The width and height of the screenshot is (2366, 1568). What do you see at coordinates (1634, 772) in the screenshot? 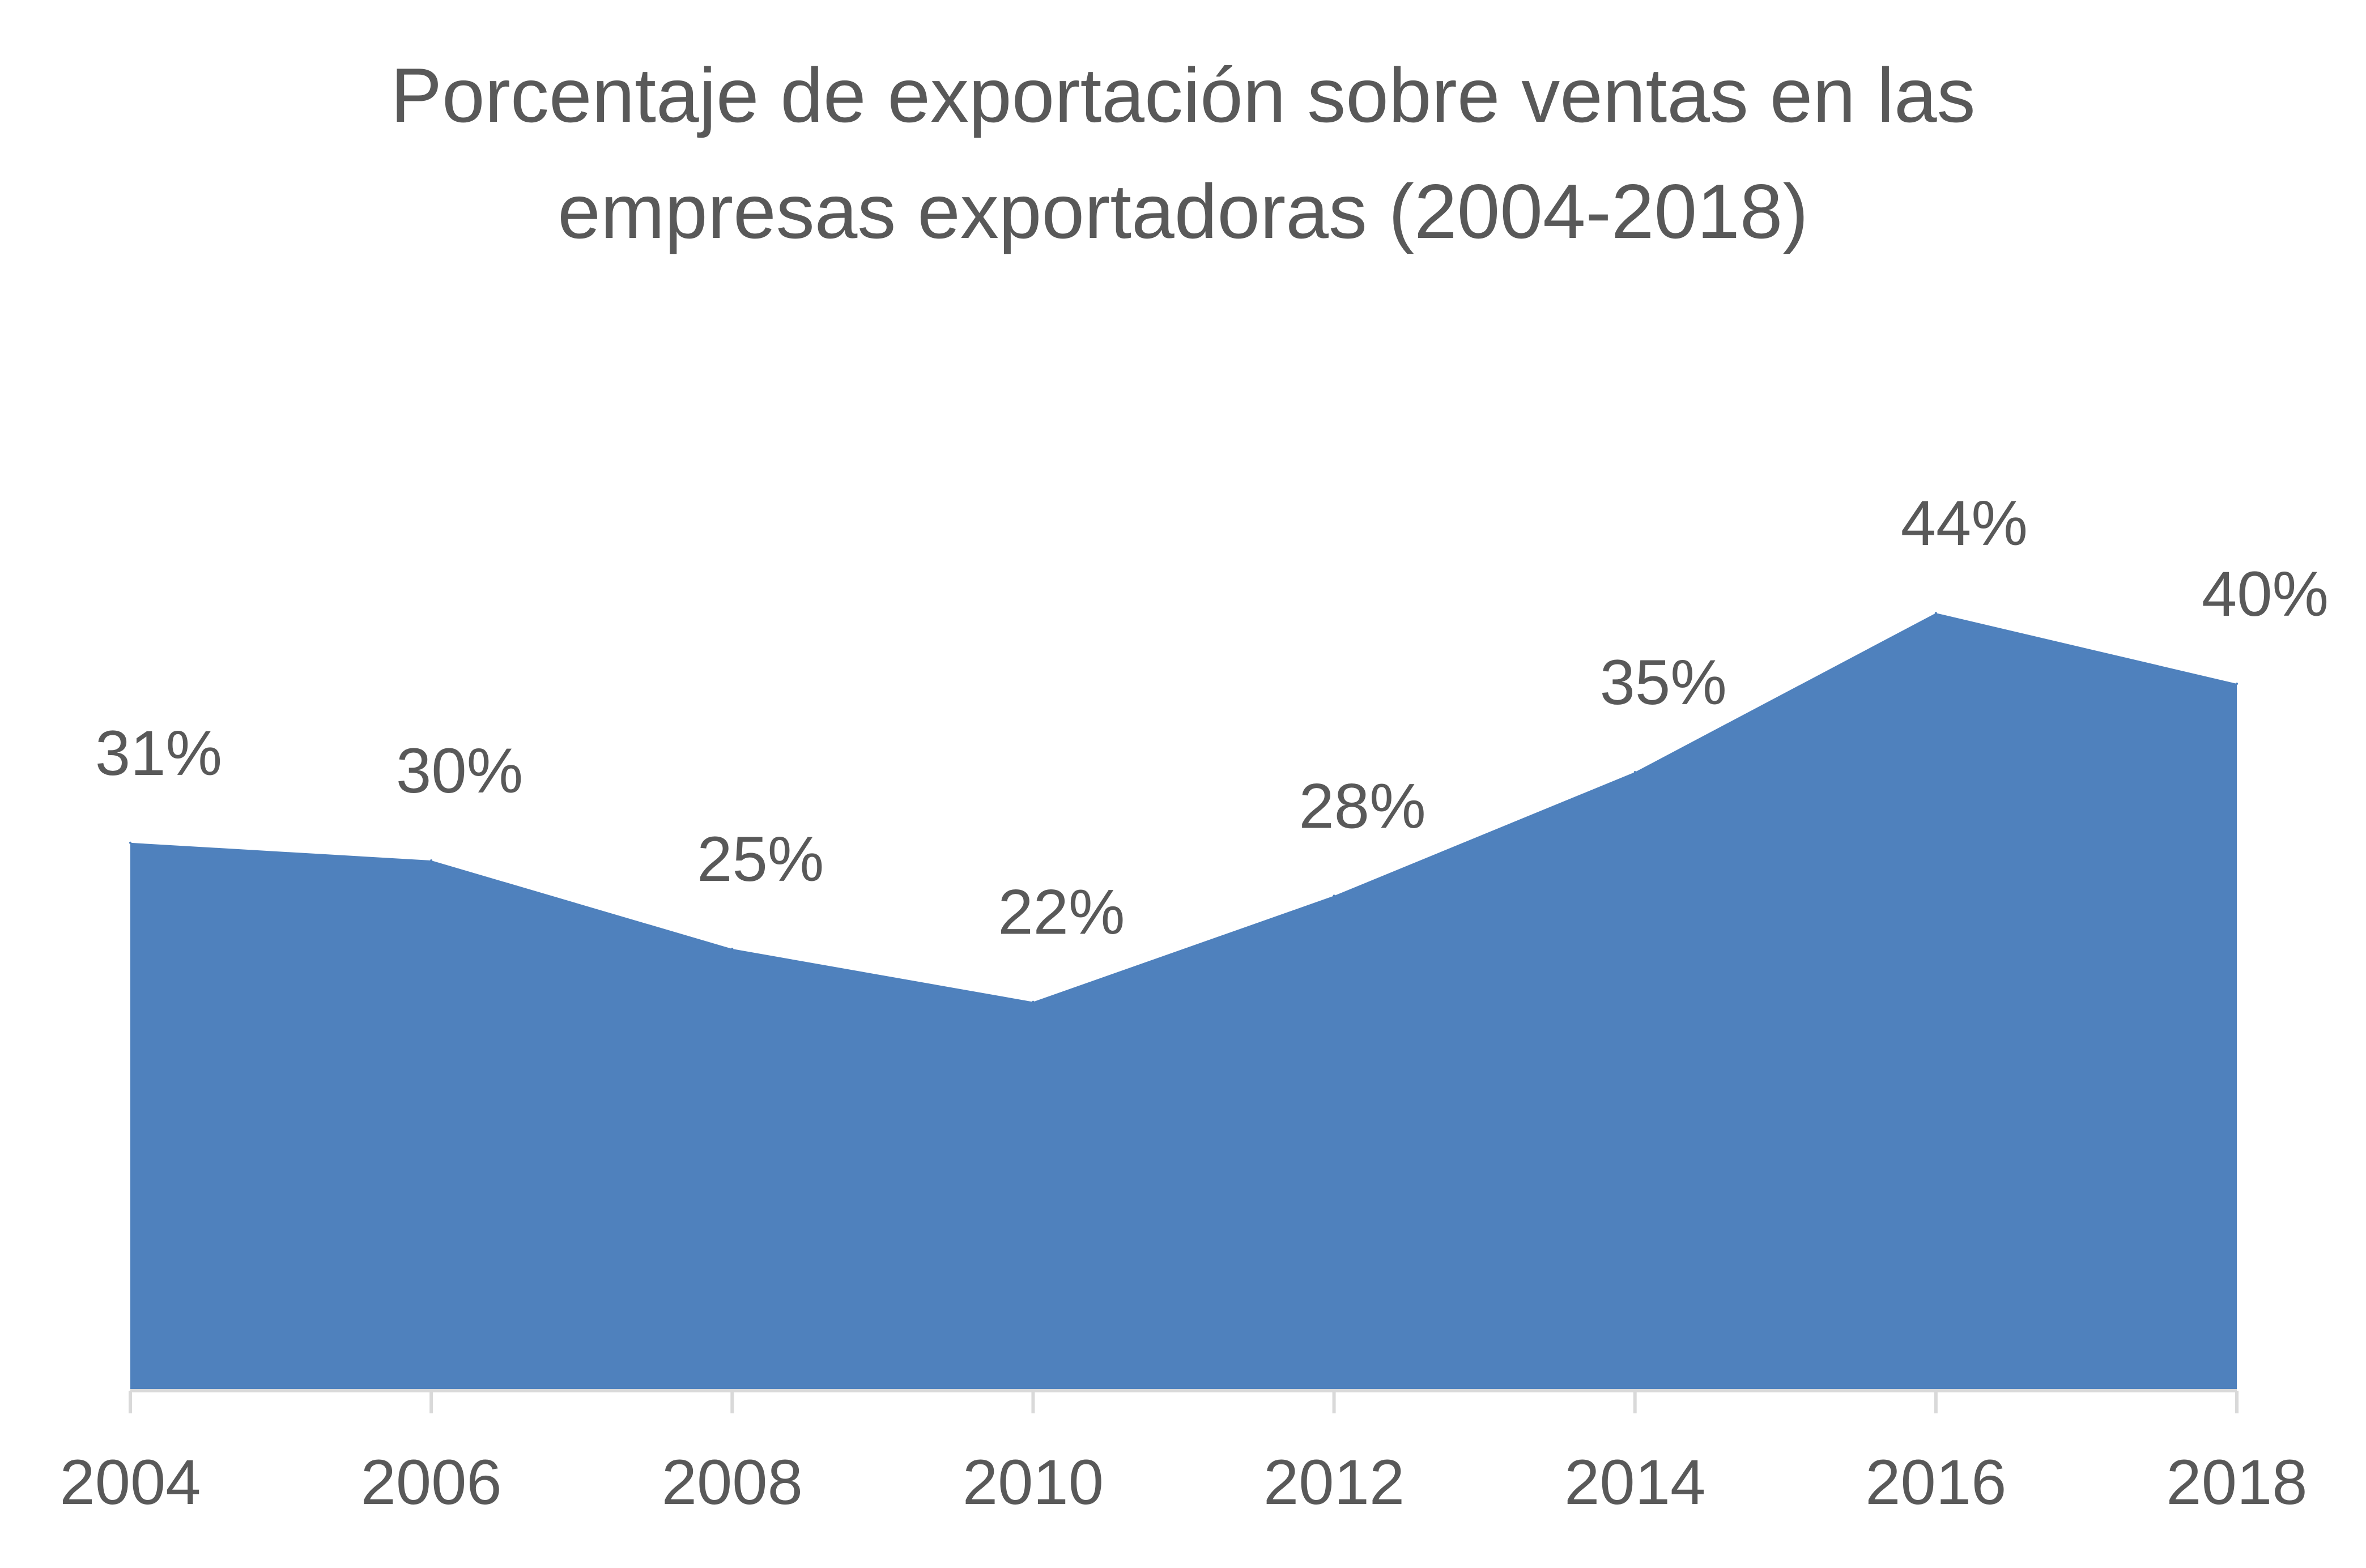
I see `data-point-2014` at bounding box center [1634, 772].